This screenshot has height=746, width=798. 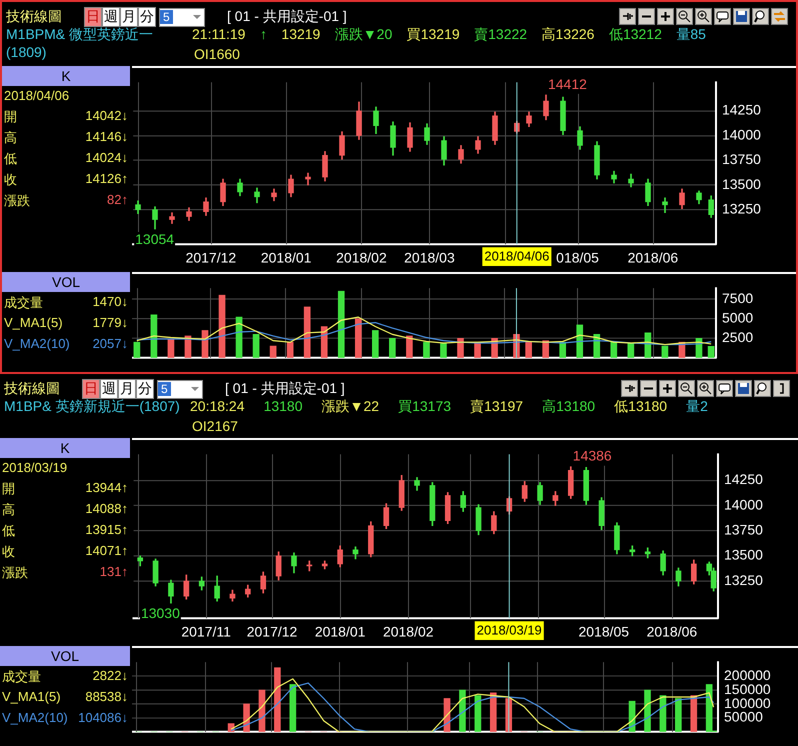 I want to click on x-tick-label: 2017/11, so click(x=206, y=631).